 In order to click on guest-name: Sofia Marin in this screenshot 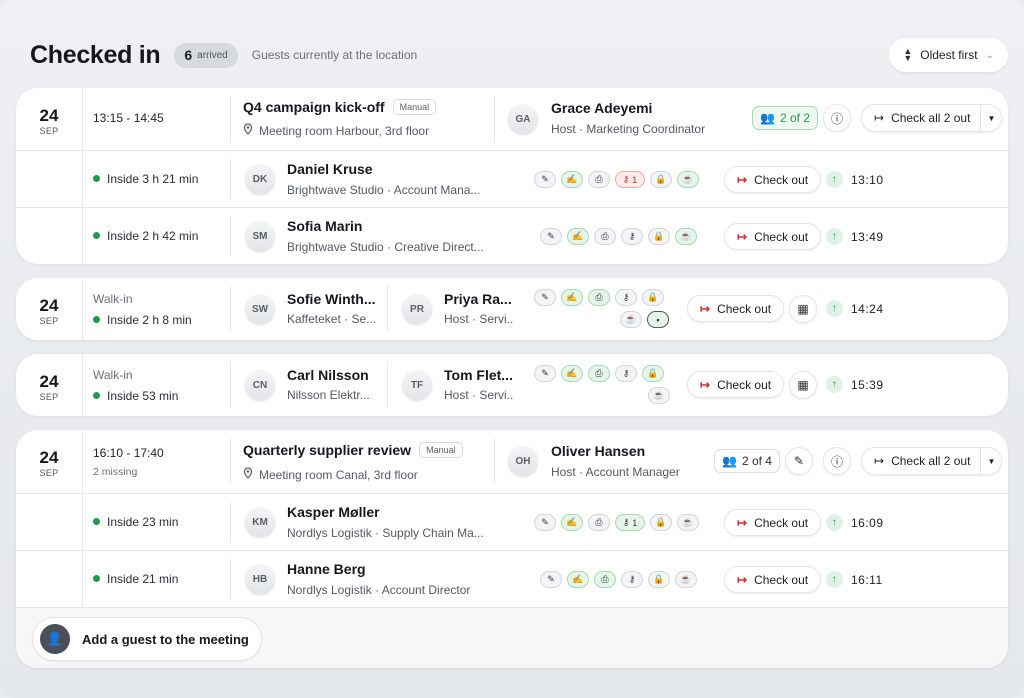, I will do `click(325, 226)`.